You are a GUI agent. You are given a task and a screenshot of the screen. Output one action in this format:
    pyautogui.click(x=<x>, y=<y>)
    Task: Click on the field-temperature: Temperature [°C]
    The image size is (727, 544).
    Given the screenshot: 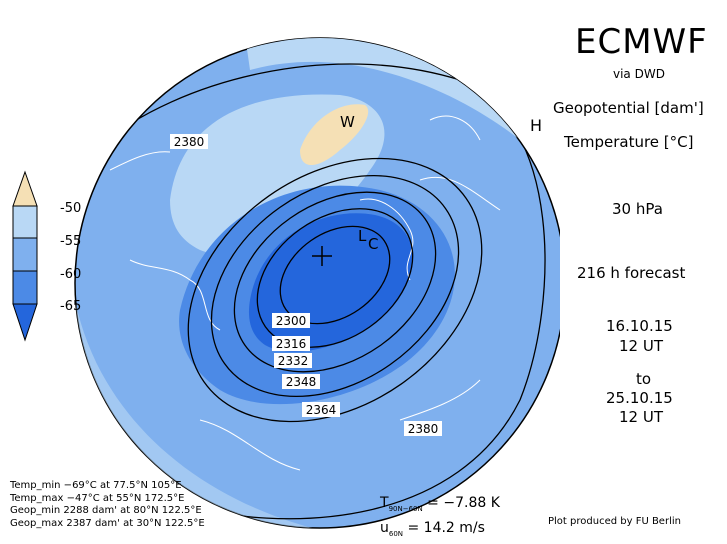 What is the action you would take?
    pyautogui.click(x=629, y=142)
    